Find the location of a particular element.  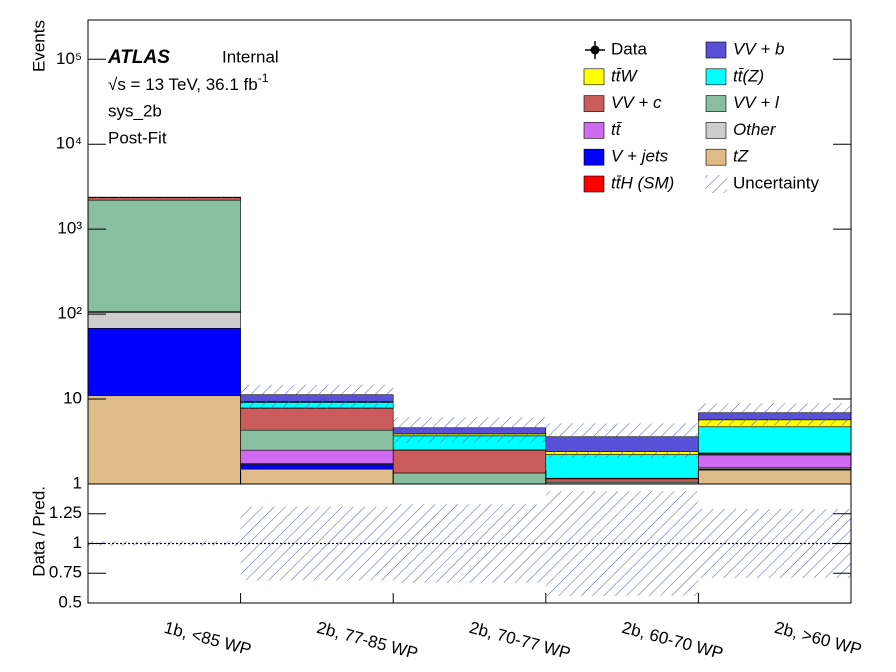

legend-label: tt̄W is located at coordinates (624, 75).